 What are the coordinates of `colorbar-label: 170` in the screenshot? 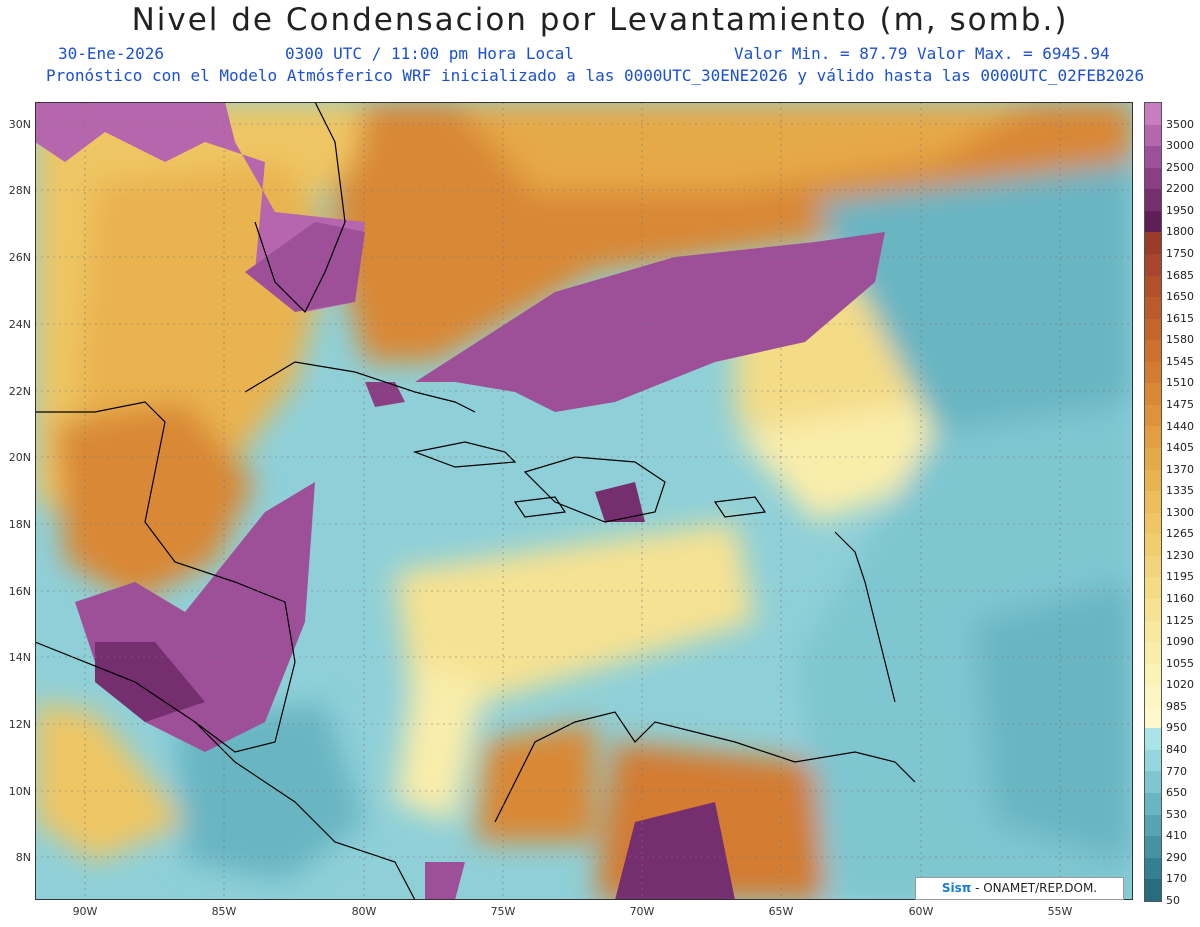 It's located at (1176, 879).